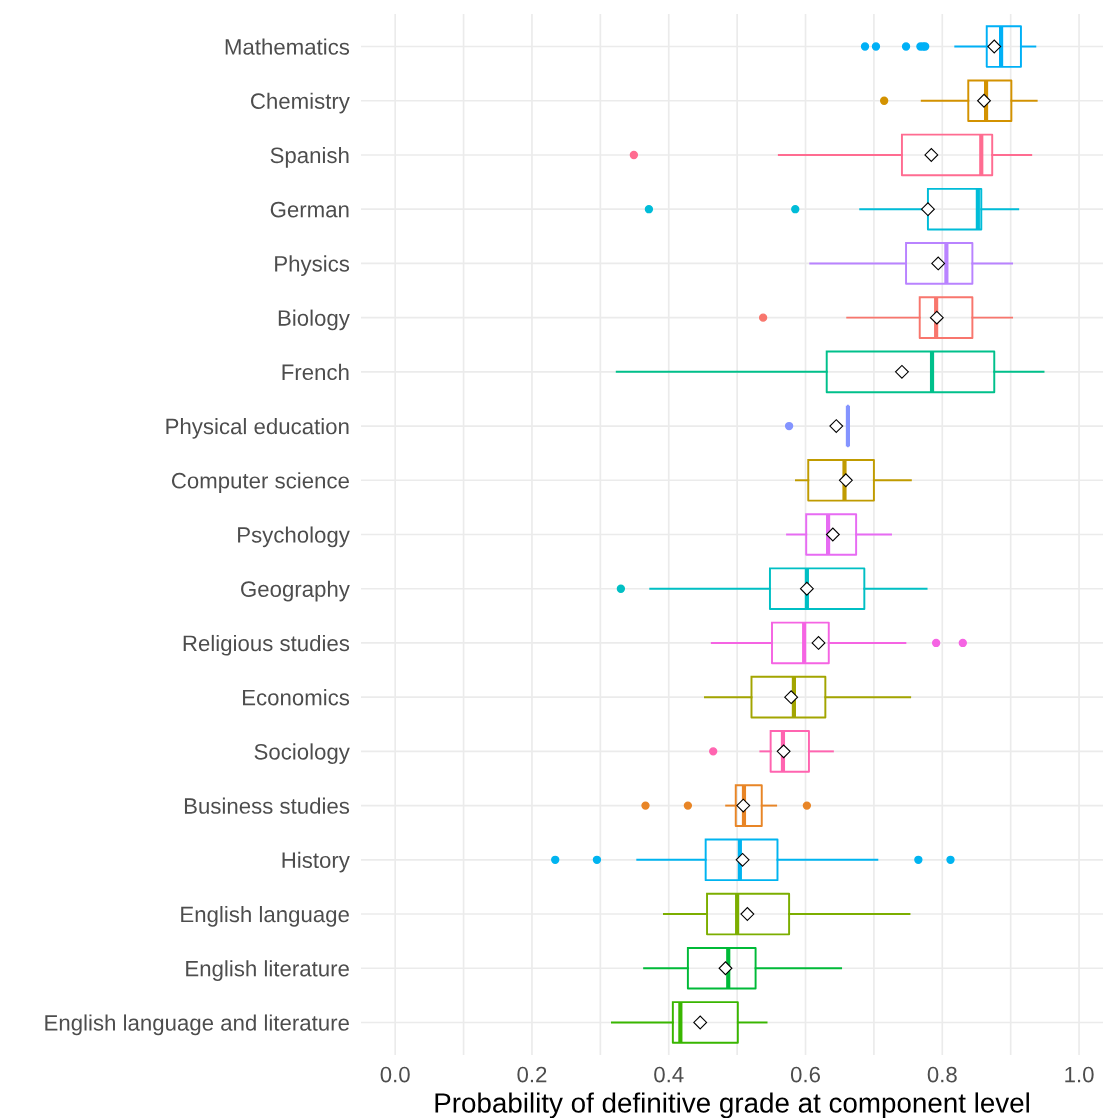  I want to click on y-tick-label: Mathematics, so click(287, 46).